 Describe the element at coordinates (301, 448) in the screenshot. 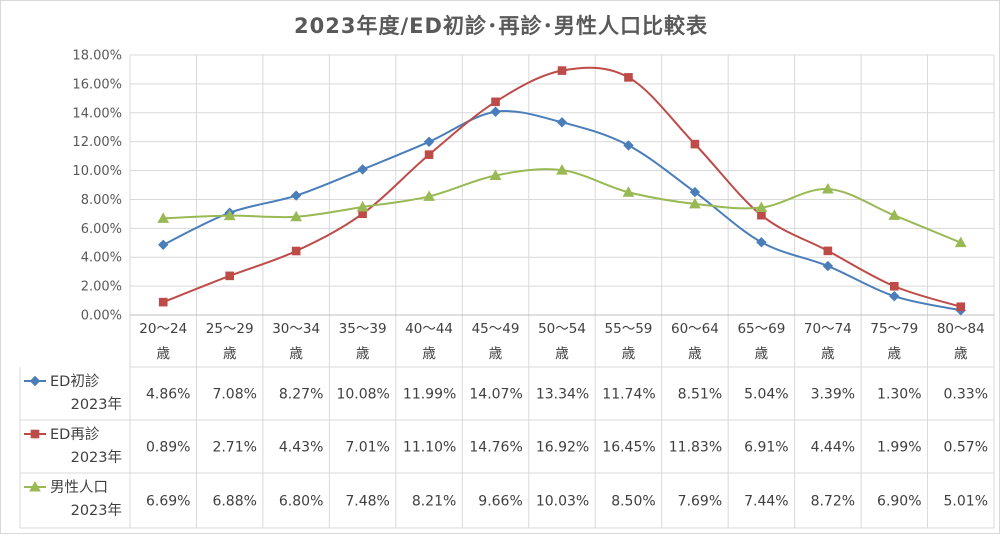

I see `table-cell: 4.43%` at that location.